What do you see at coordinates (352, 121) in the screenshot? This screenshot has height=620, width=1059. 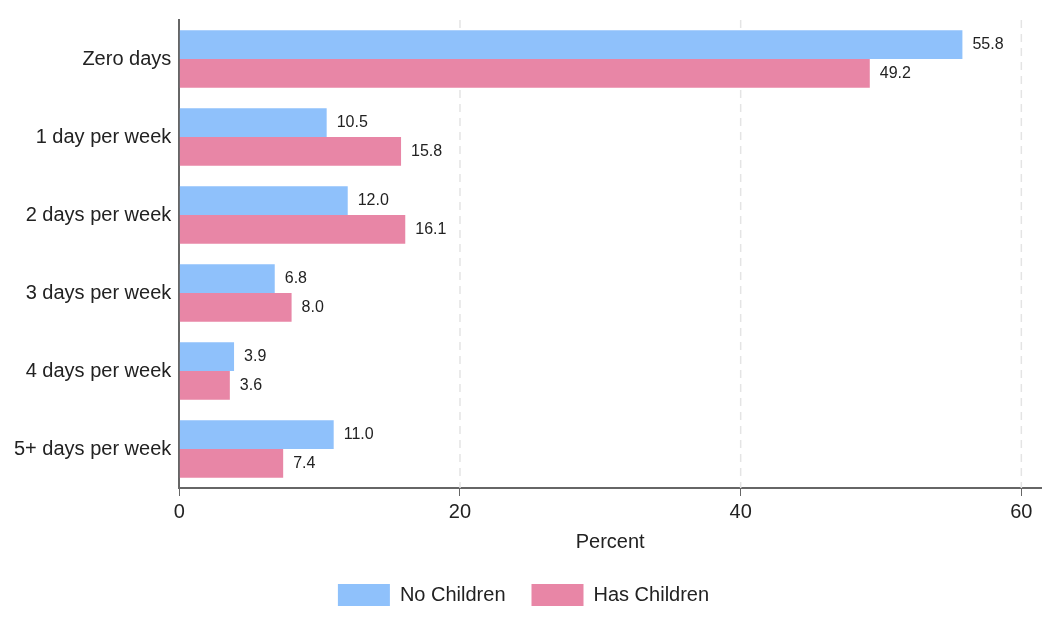 I see `data-label: 10.5` at bounding box center [352, 121].